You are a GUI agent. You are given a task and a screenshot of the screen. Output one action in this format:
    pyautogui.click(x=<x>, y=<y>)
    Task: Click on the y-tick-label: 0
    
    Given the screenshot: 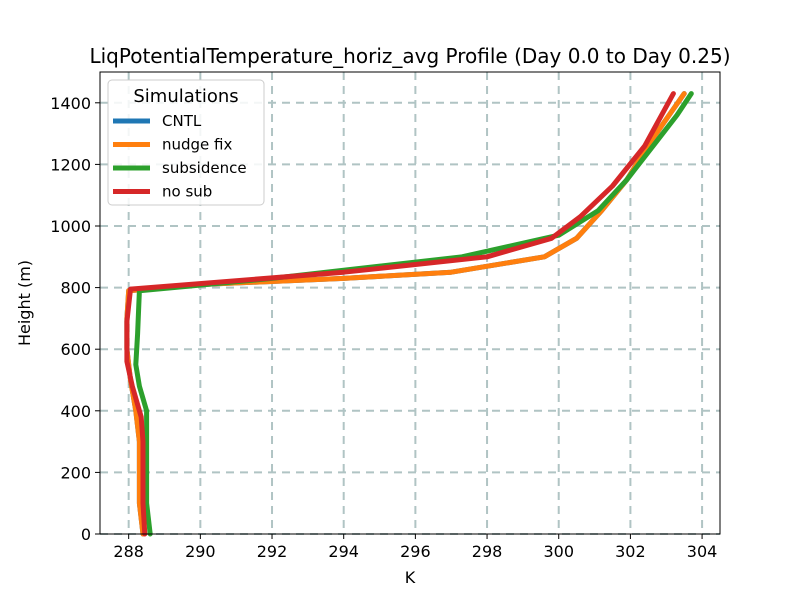 What is the action you would take?
    pyautogui.click(x=86, y=534)
    